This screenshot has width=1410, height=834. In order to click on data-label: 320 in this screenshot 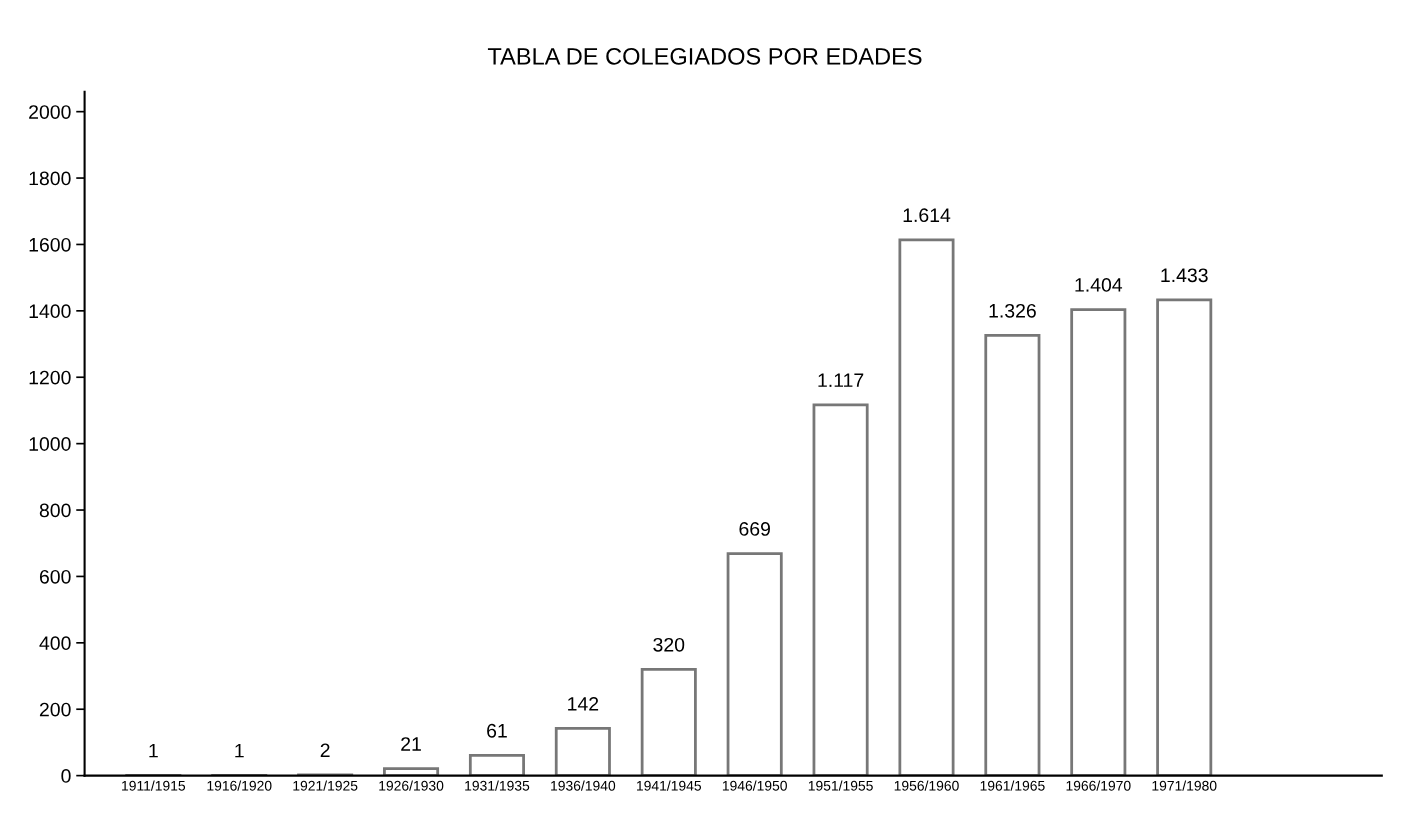, I will do `click(669, 644)`.